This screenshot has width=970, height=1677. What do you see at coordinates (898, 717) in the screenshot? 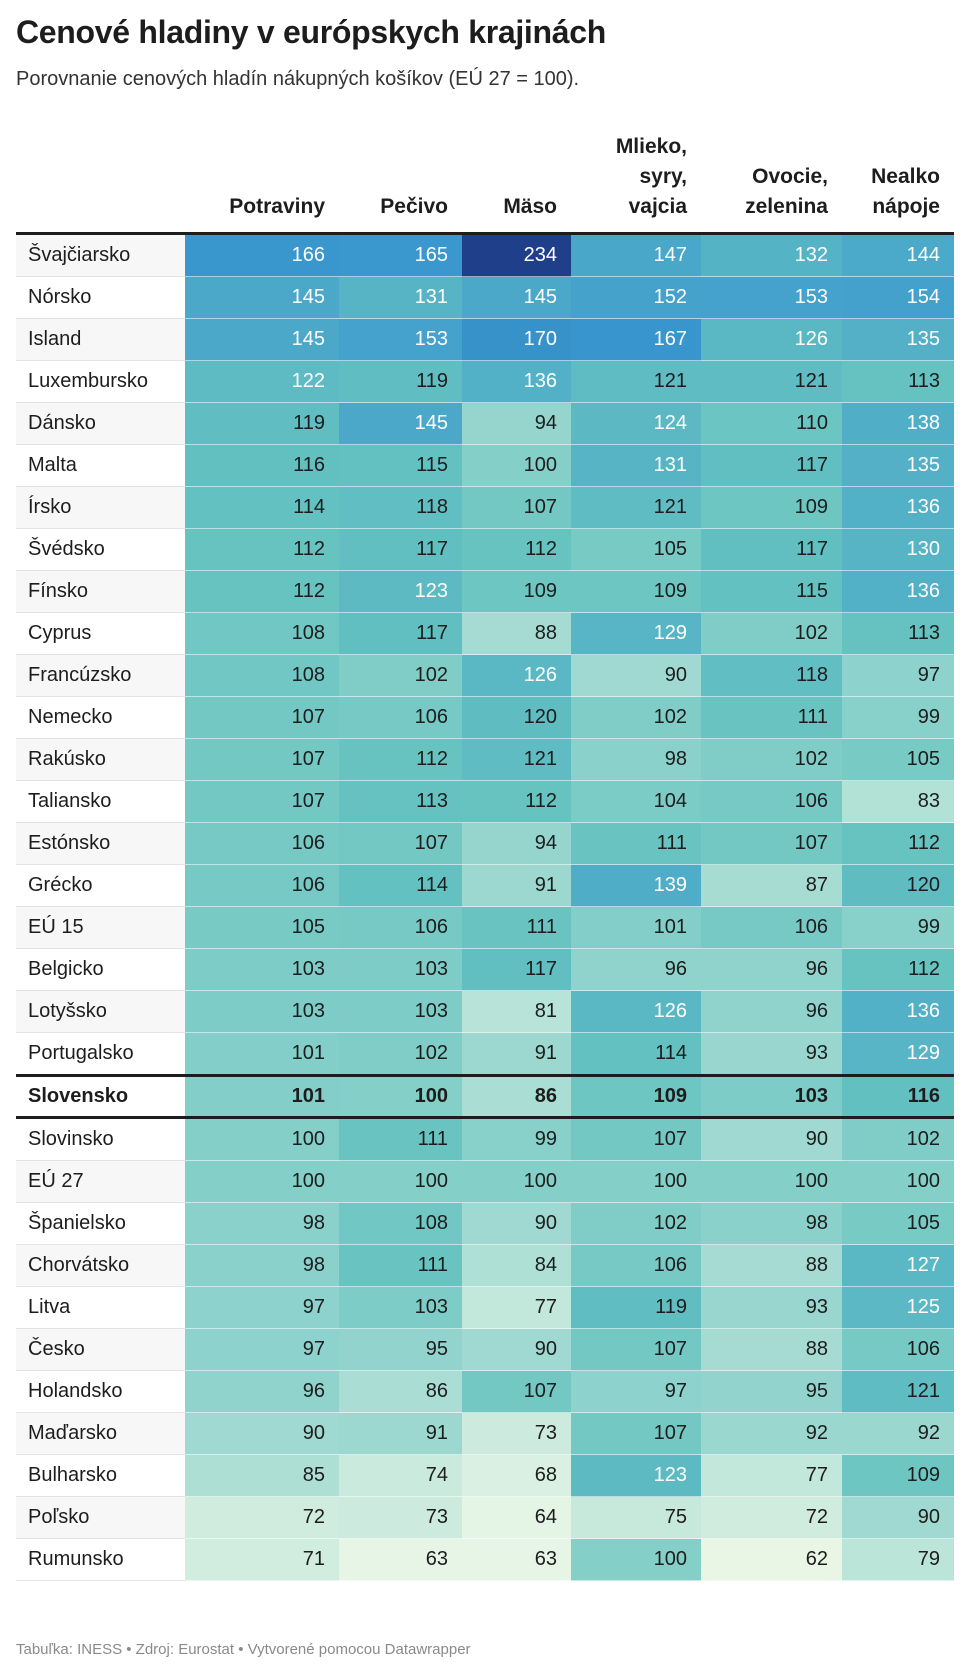
I see `value-cell: 99` at bounding box center [898, 717].